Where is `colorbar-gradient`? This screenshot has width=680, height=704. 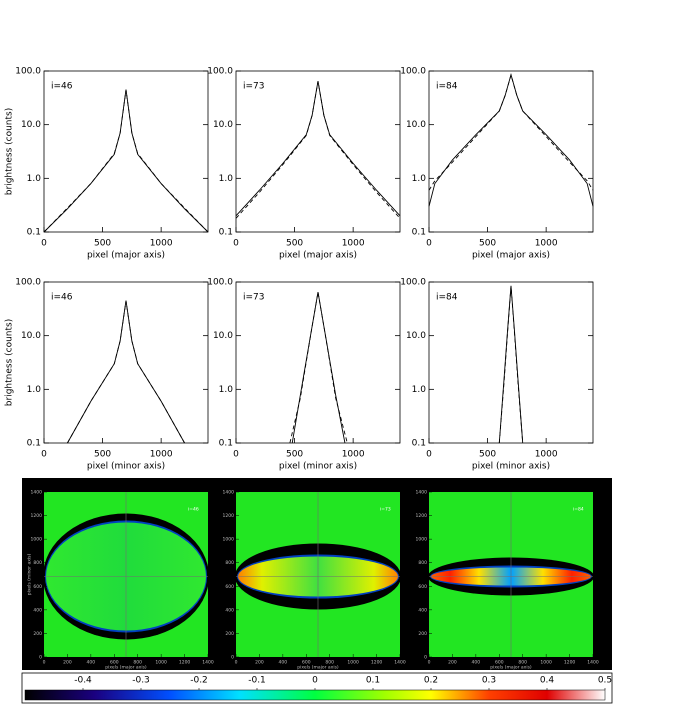
colorbar-gradient is located at coordinates (315, 695).